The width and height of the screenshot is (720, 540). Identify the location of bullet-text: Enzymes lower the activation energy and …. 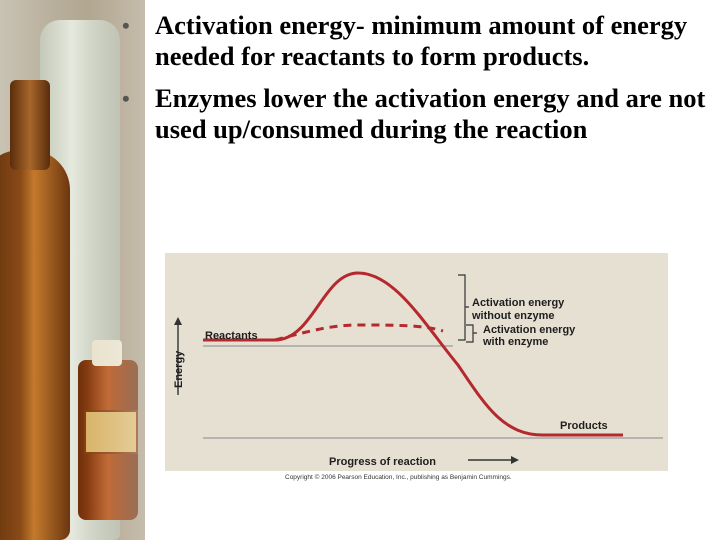
(430, 113).